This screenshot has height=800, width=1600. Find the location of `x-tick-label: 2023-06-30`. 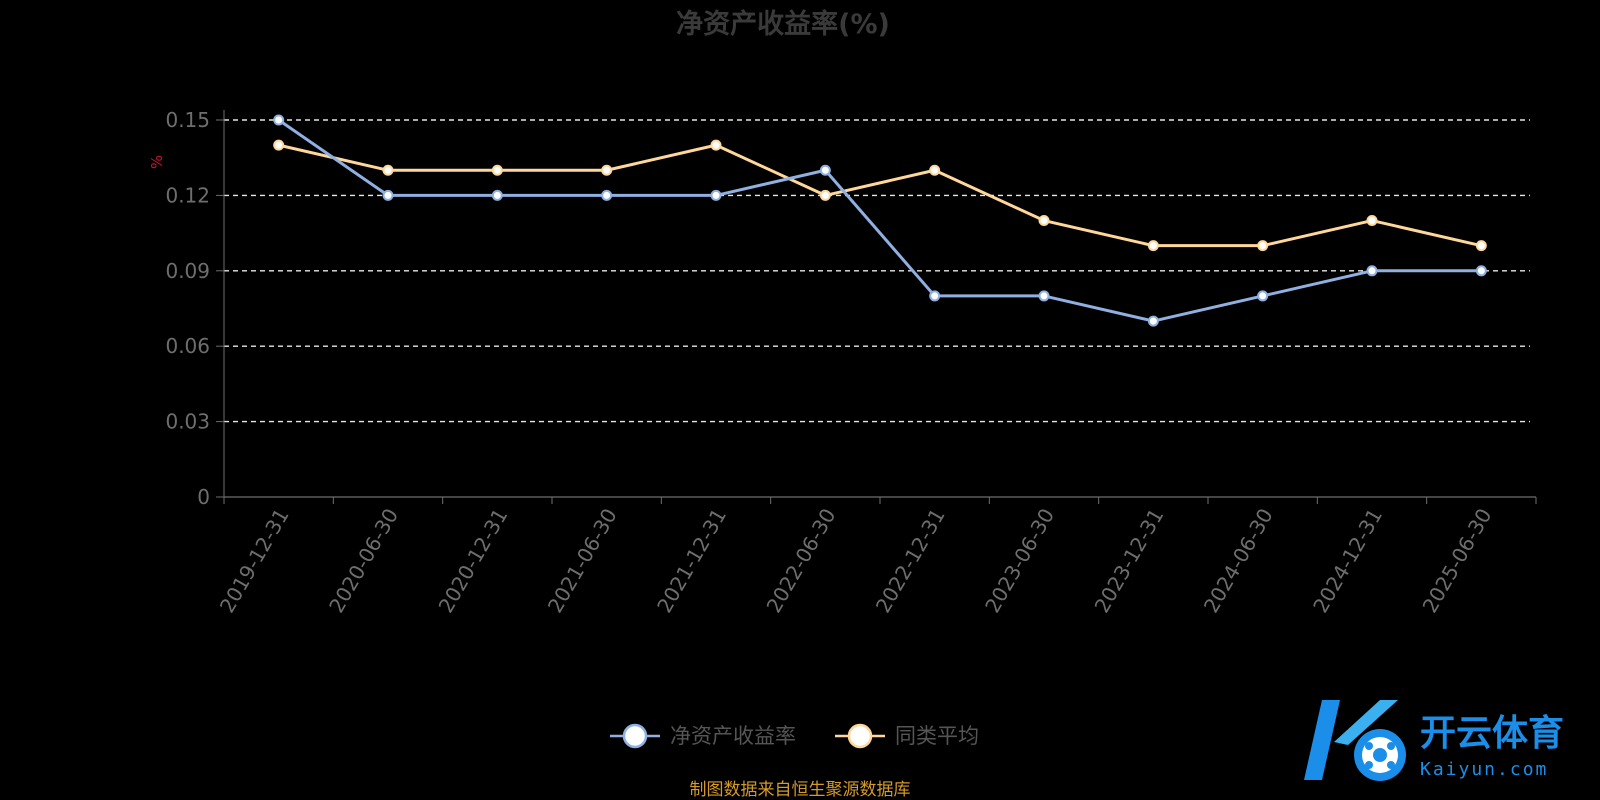

x-tick-label: 2023-06-30 is located at coordinates (1019, 560).